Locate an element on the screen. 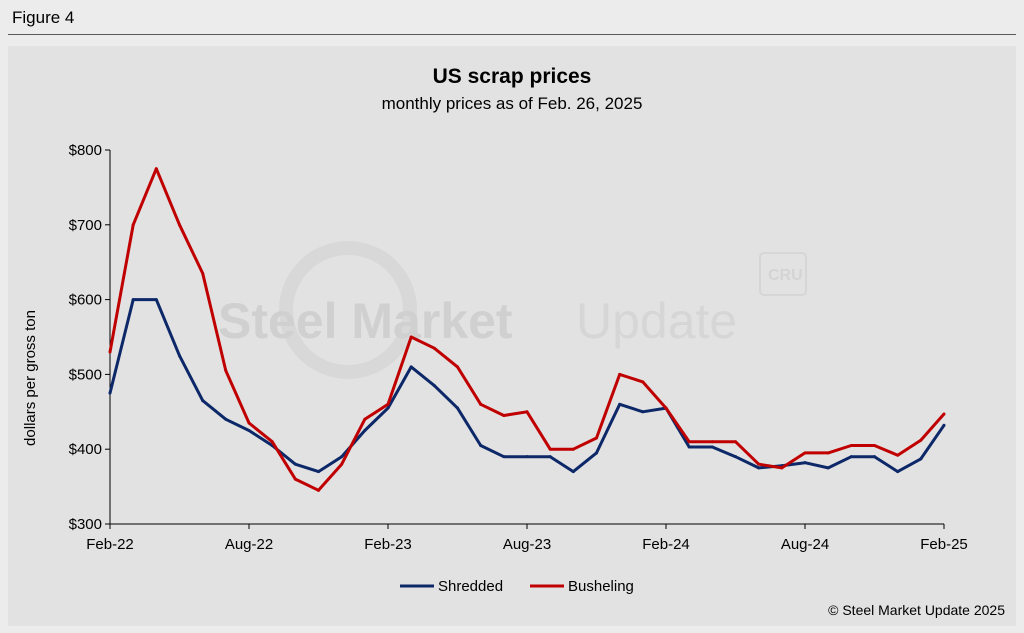  x-tick-label: Aug-22 is located at coordinates (249, 544).